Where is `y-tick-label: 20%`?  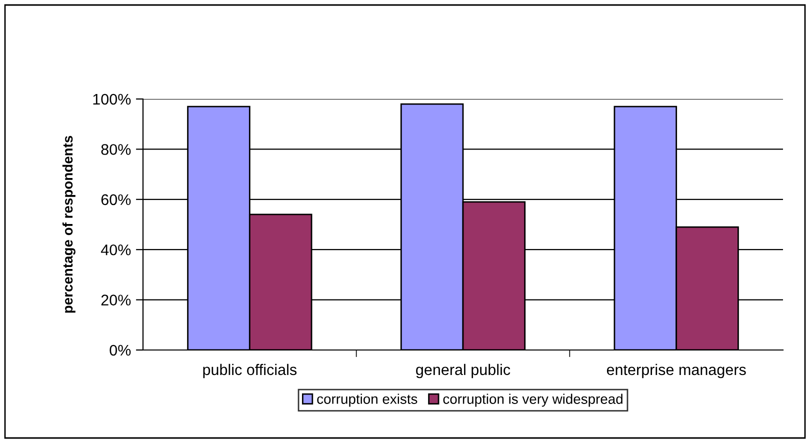
y-tick-label: 20% is located at coordinates (116, 300).